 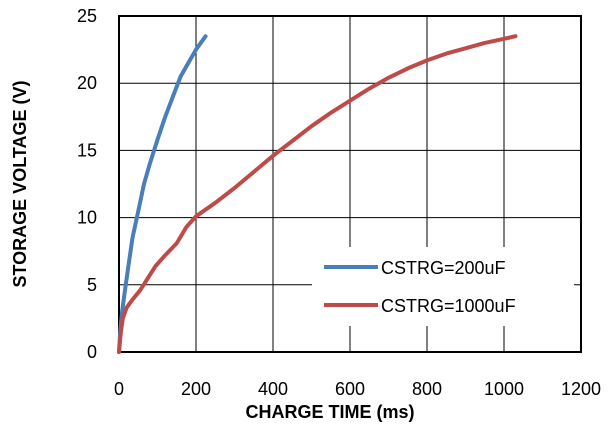 I want to click on x-tick-label: 0, so click(x=119, y=389).